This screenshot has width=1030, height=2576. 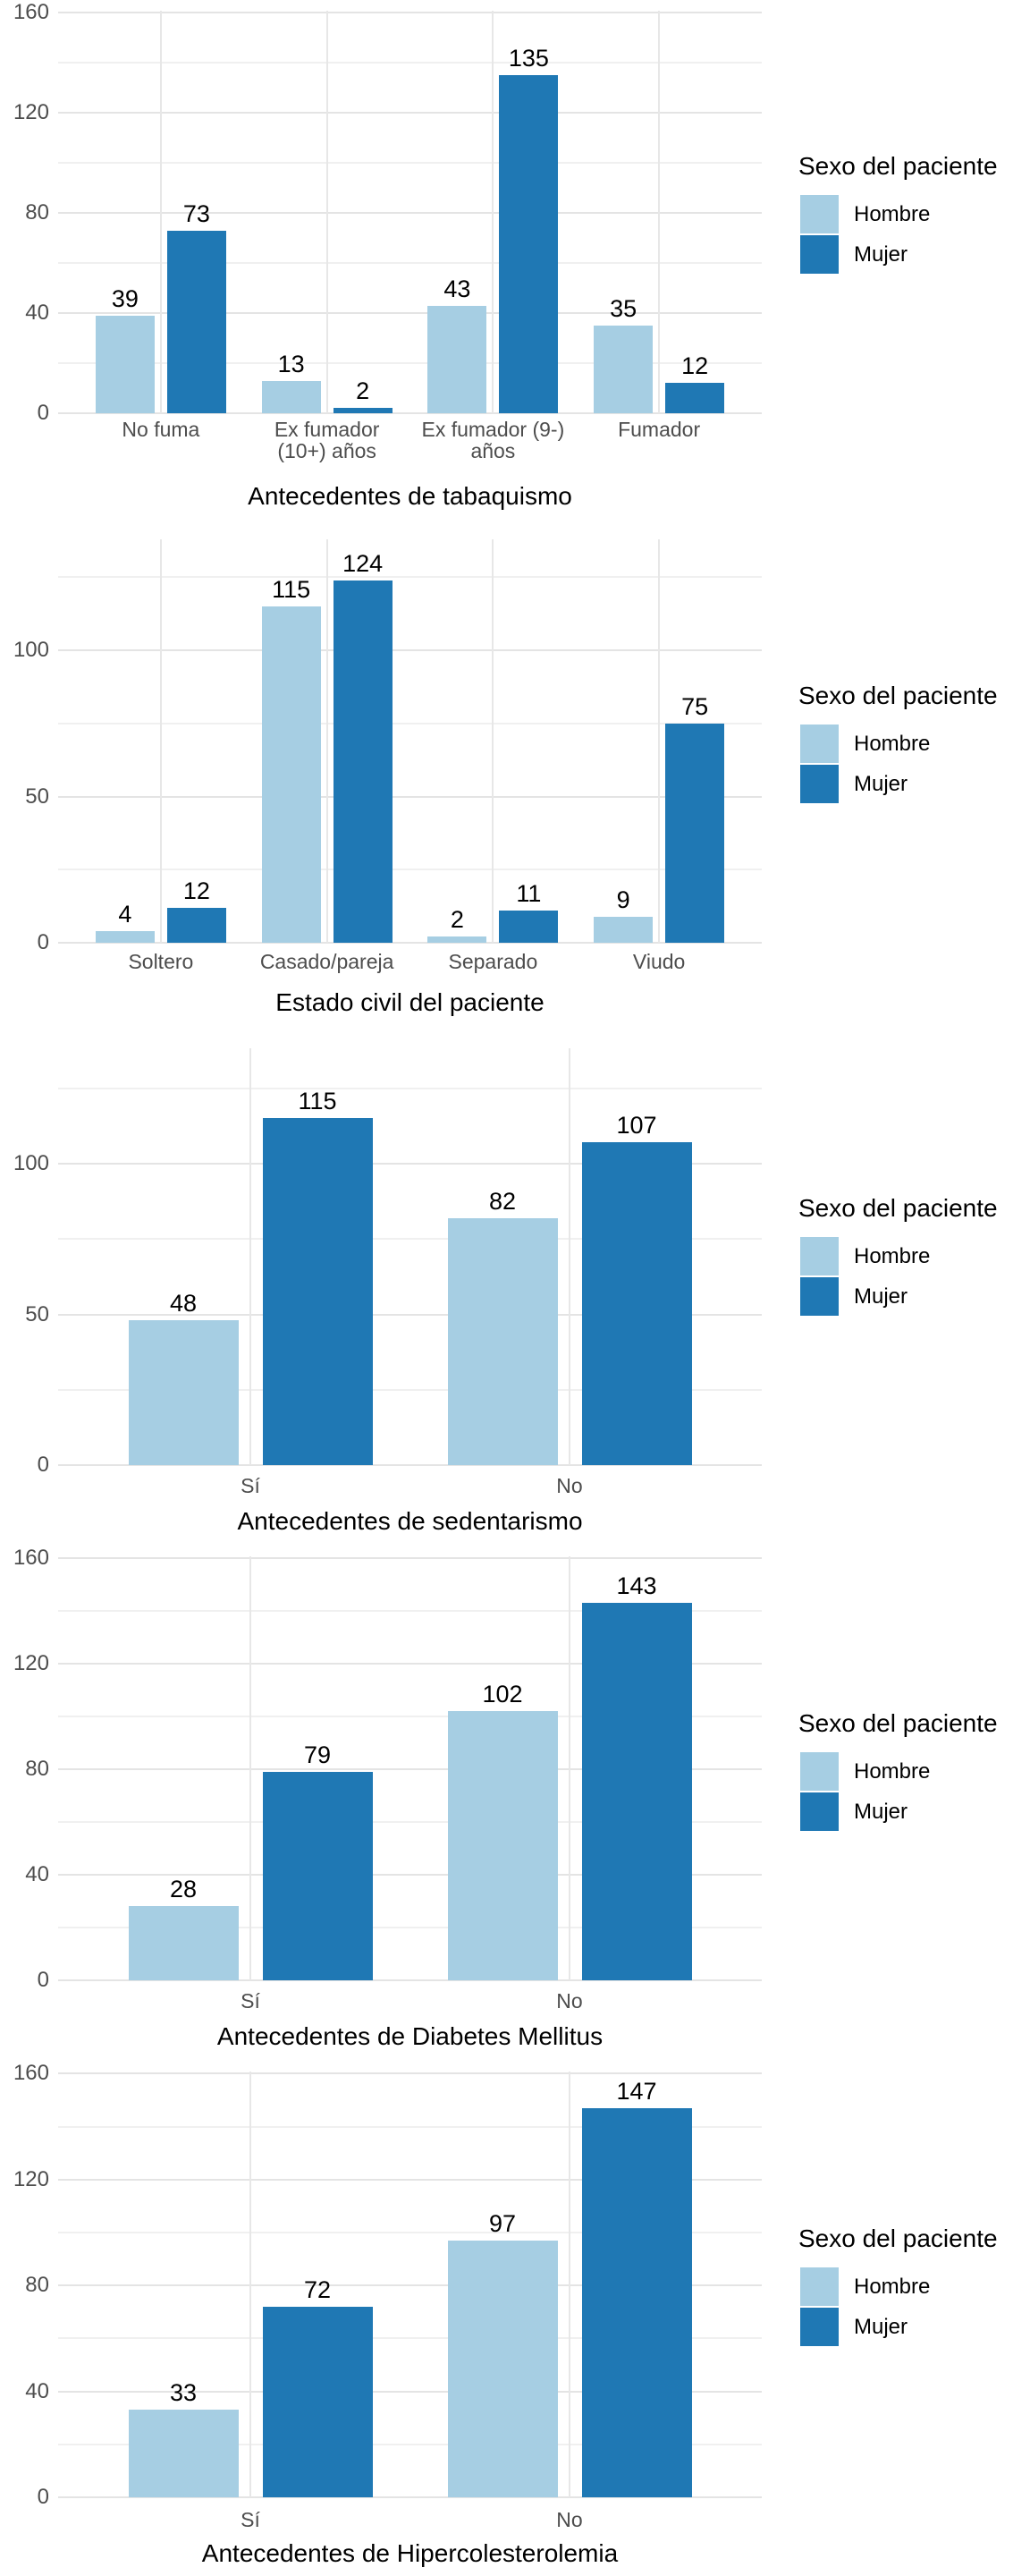 I want to click on x-tick-line: Sí, so click(x=250, y=2000).